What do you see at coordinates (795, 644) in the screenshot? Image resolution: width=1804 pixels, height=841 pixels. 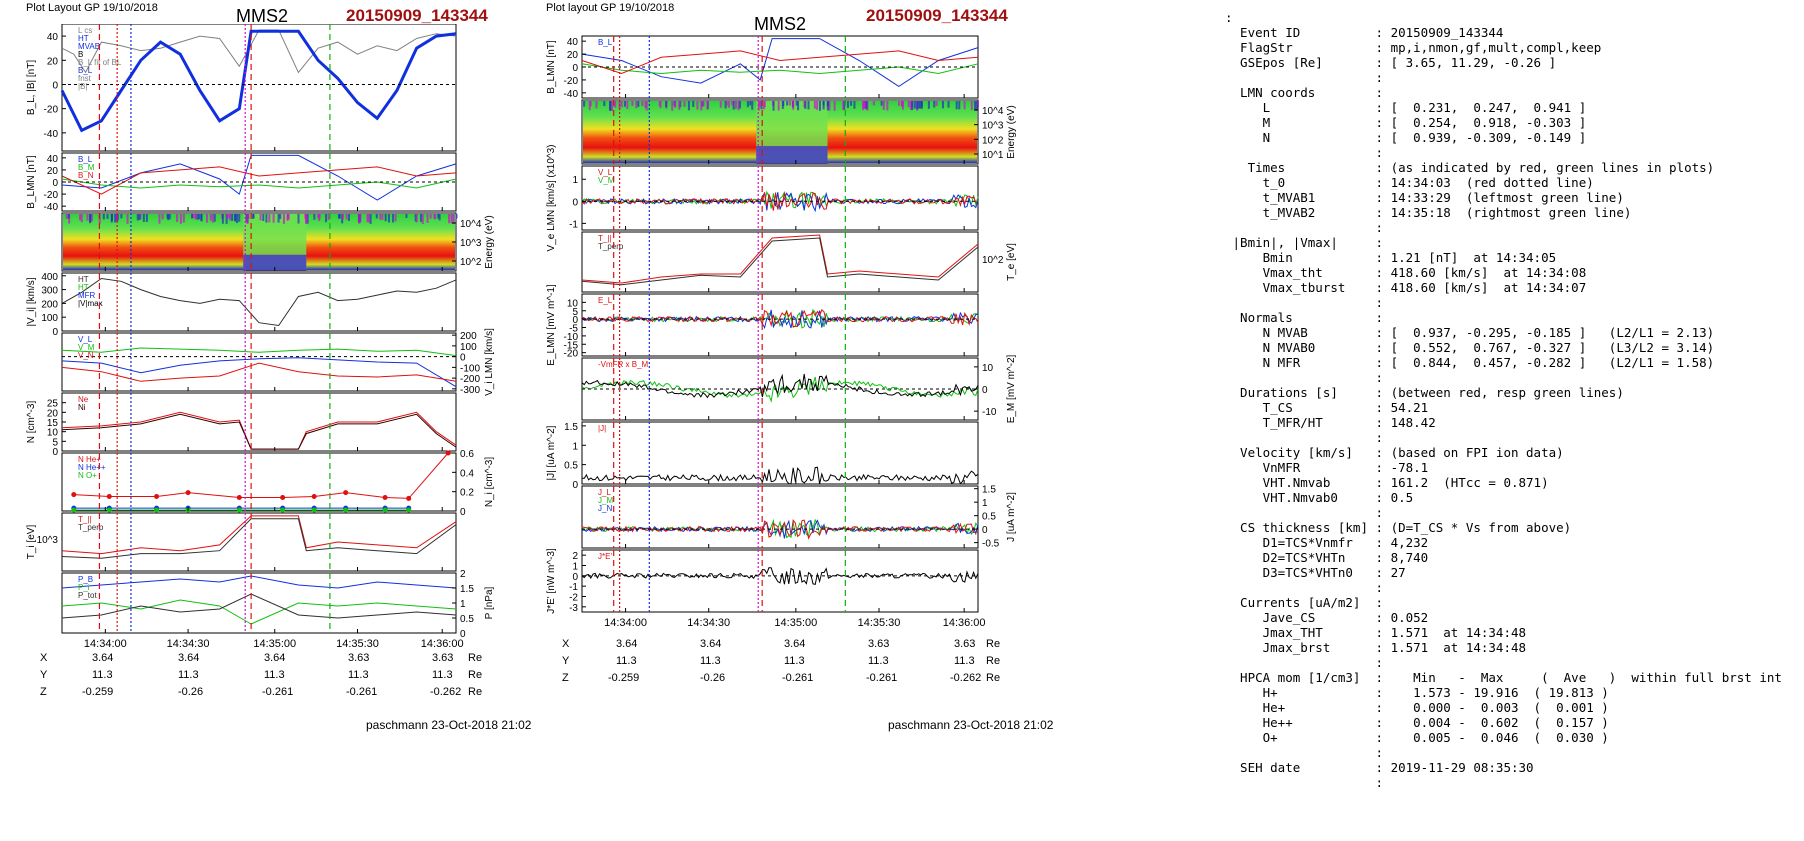 I see `right-x-val: 3.64` at bounding box center [795, 644].